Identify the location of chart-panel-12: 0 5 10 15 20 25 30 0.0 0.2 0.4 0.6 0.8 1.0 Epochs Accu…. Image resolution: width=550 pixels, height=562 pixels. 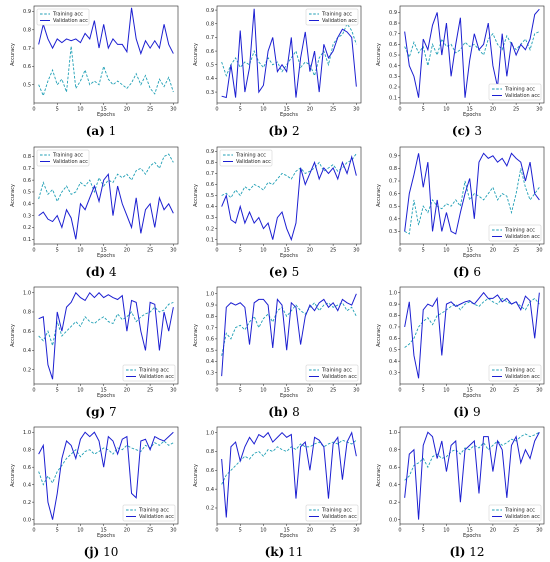
(460, 492).